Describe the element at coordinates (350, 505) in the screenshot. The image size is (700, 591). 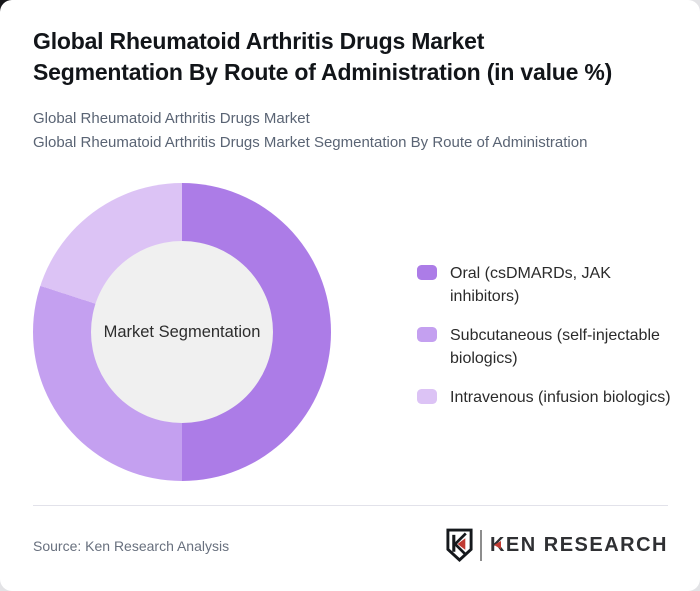
I see `footer-divider` at that location.